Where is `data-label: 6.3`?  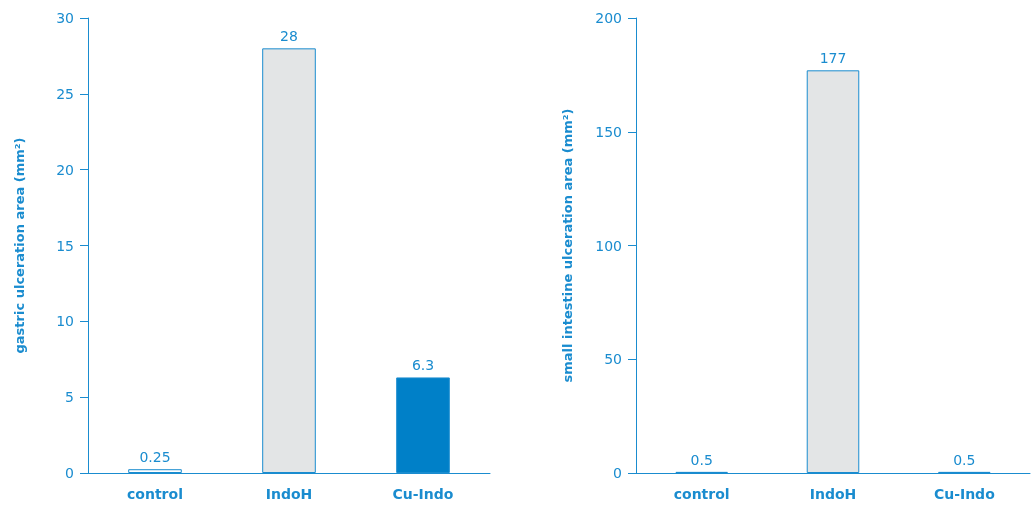
data-label: 6.3 is located at coordinates (423, 365).